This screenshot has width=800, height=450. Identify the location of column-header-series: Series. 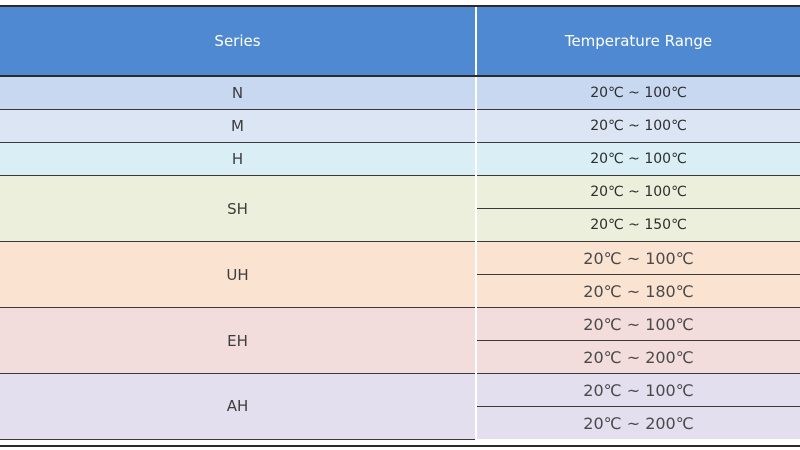
(238, 42).